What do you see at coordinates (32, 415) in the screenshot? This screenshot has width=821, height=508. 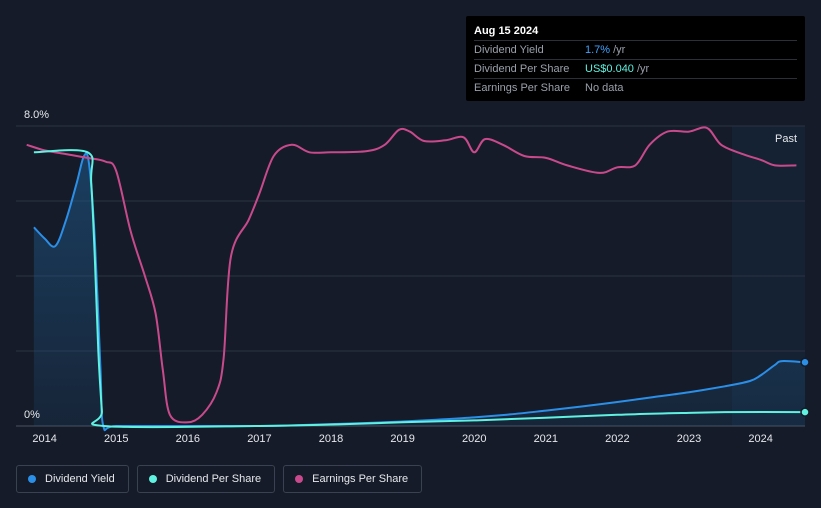 I see `y-axis-label-bottom: 0%` at bounding box center [32, 415].